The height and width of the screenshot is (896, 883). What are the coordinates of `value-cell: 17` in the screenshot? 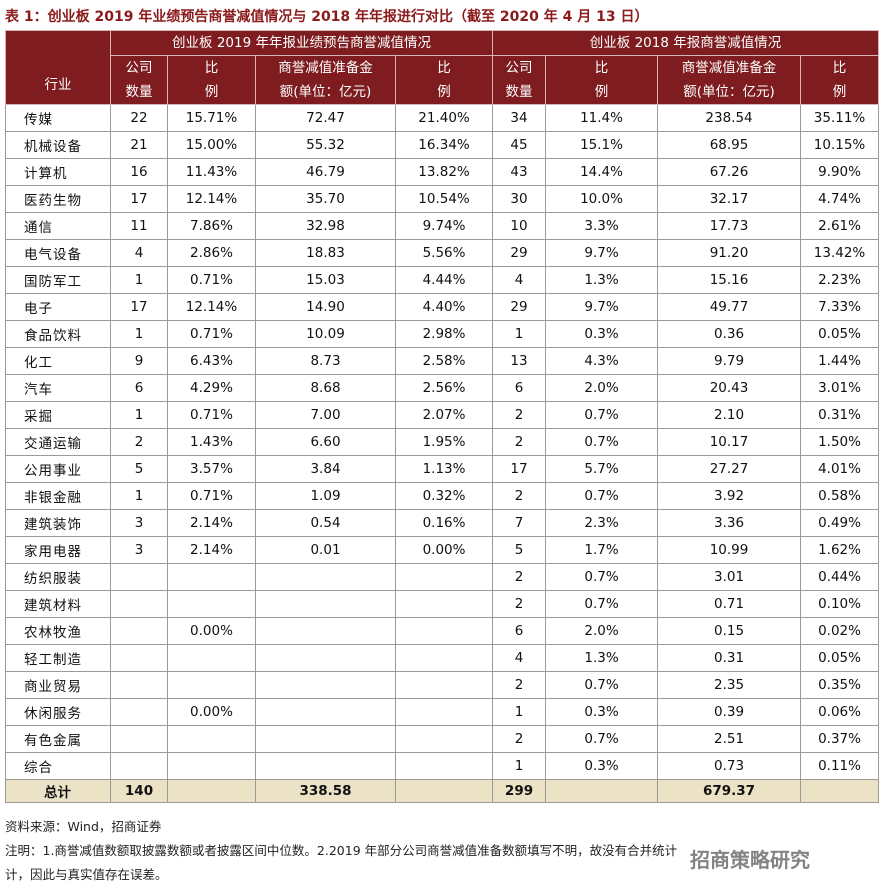 It's located at (139, 199).